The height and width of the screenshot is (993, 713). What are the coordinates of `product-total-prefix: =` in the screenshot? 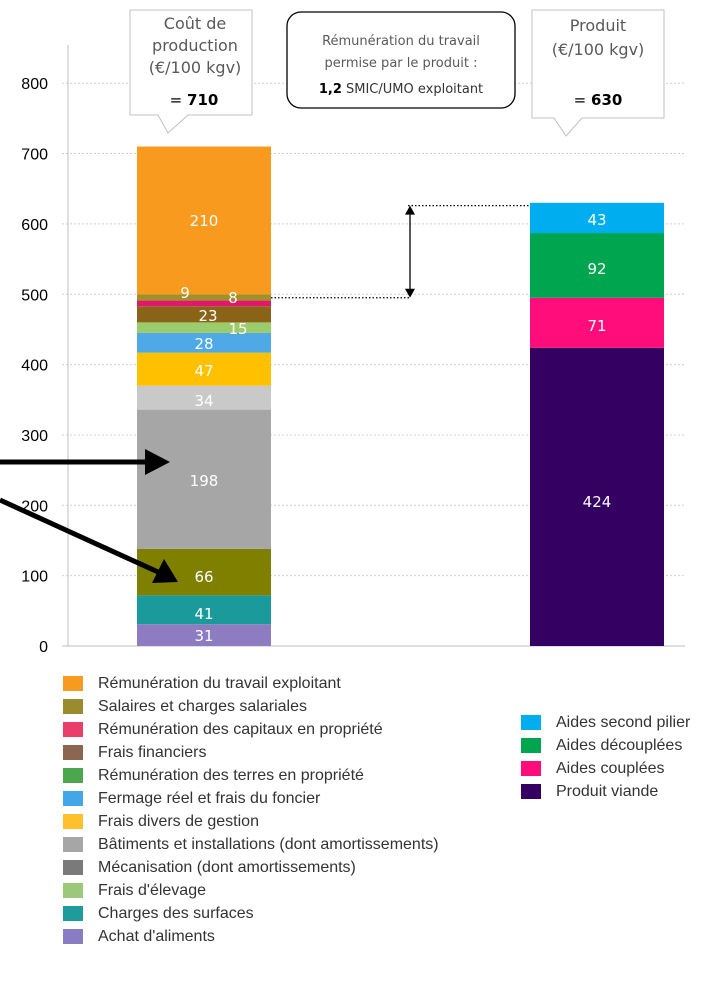 It's located at (582, 100).